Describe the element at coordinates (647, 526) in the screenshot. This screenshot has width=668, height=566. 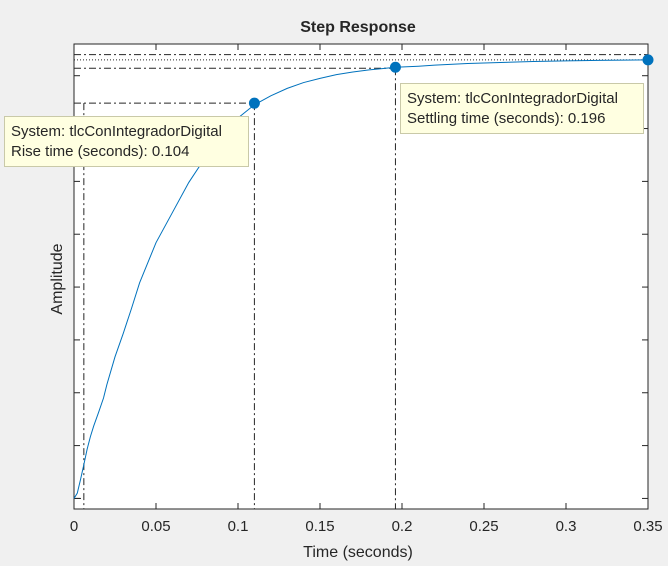
I see `x-tick-label: 0.35` at that location.